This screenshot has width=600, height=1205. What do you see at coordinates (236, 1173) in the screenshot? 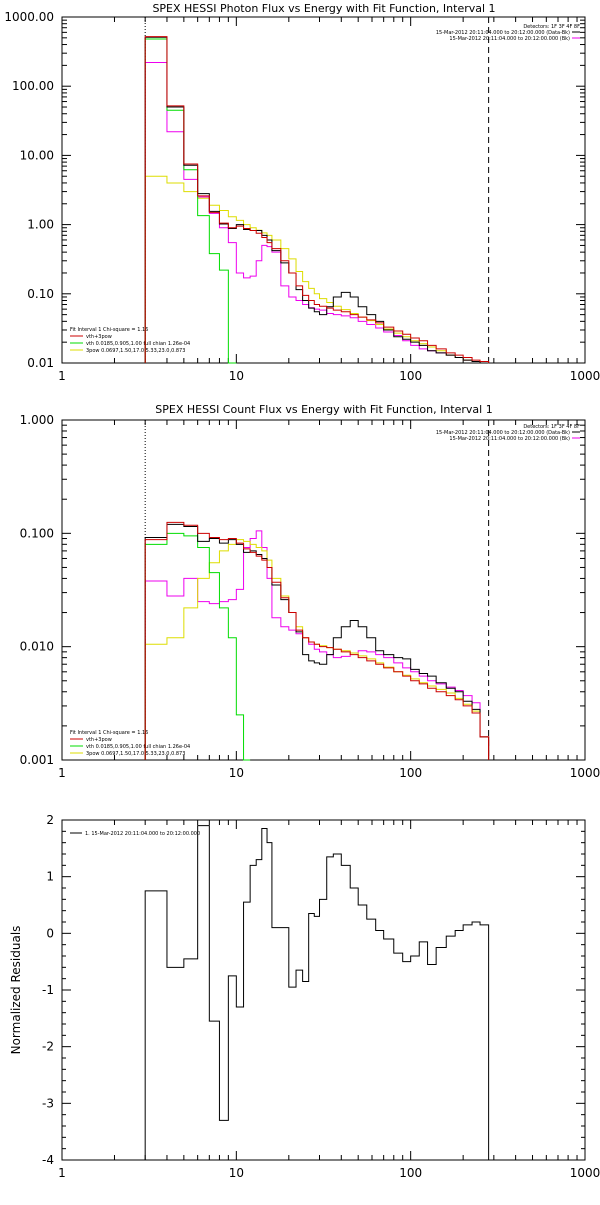
I see `residuals-x-tick-label: 10` at bounding box center [236, 1173].